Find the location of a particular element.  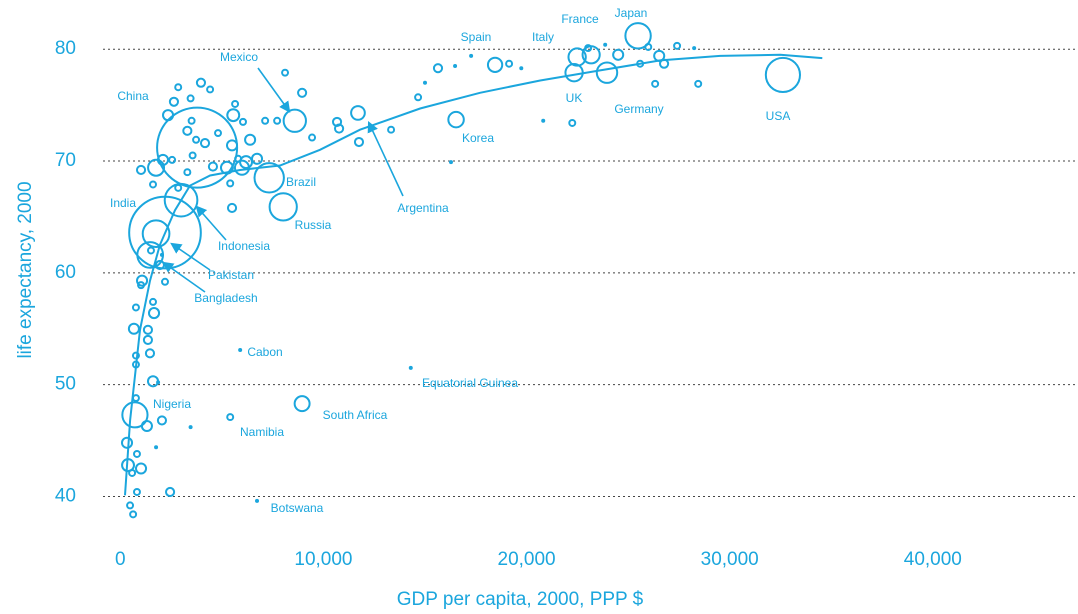

point-label: Spain is located at coordinates (476, 37).